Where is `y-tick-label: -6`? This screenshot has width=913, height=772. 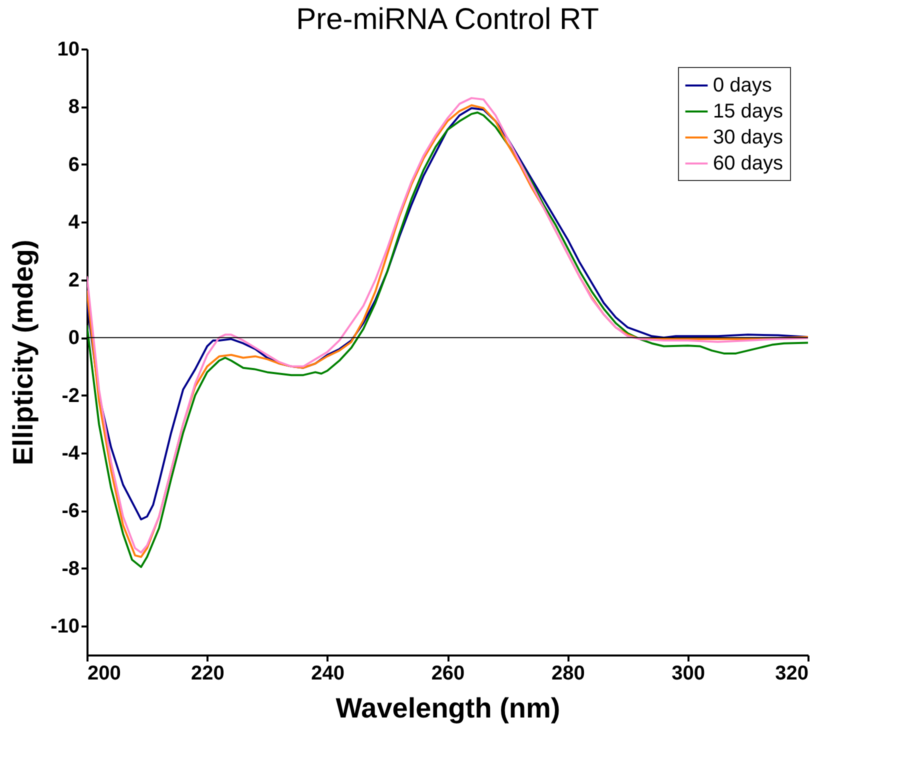 y-tick-label: -6 is located at coordinates (71, 511).